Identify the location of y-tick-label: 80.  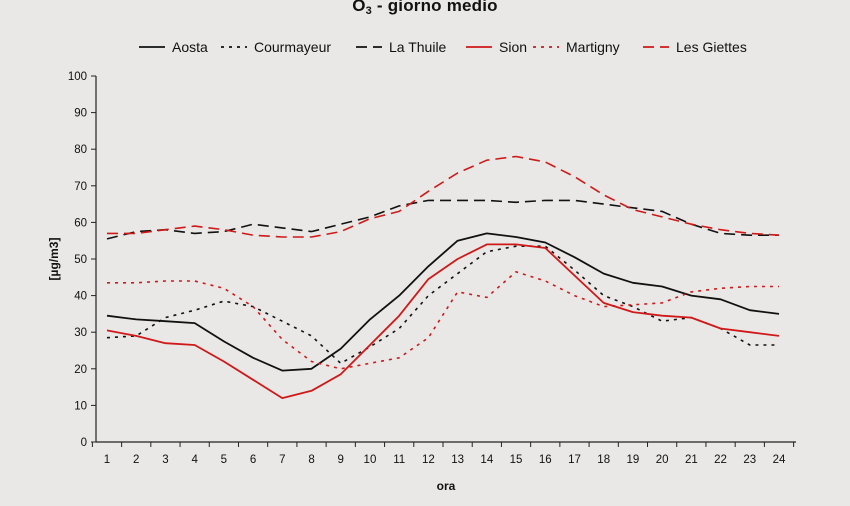
(80, 150).